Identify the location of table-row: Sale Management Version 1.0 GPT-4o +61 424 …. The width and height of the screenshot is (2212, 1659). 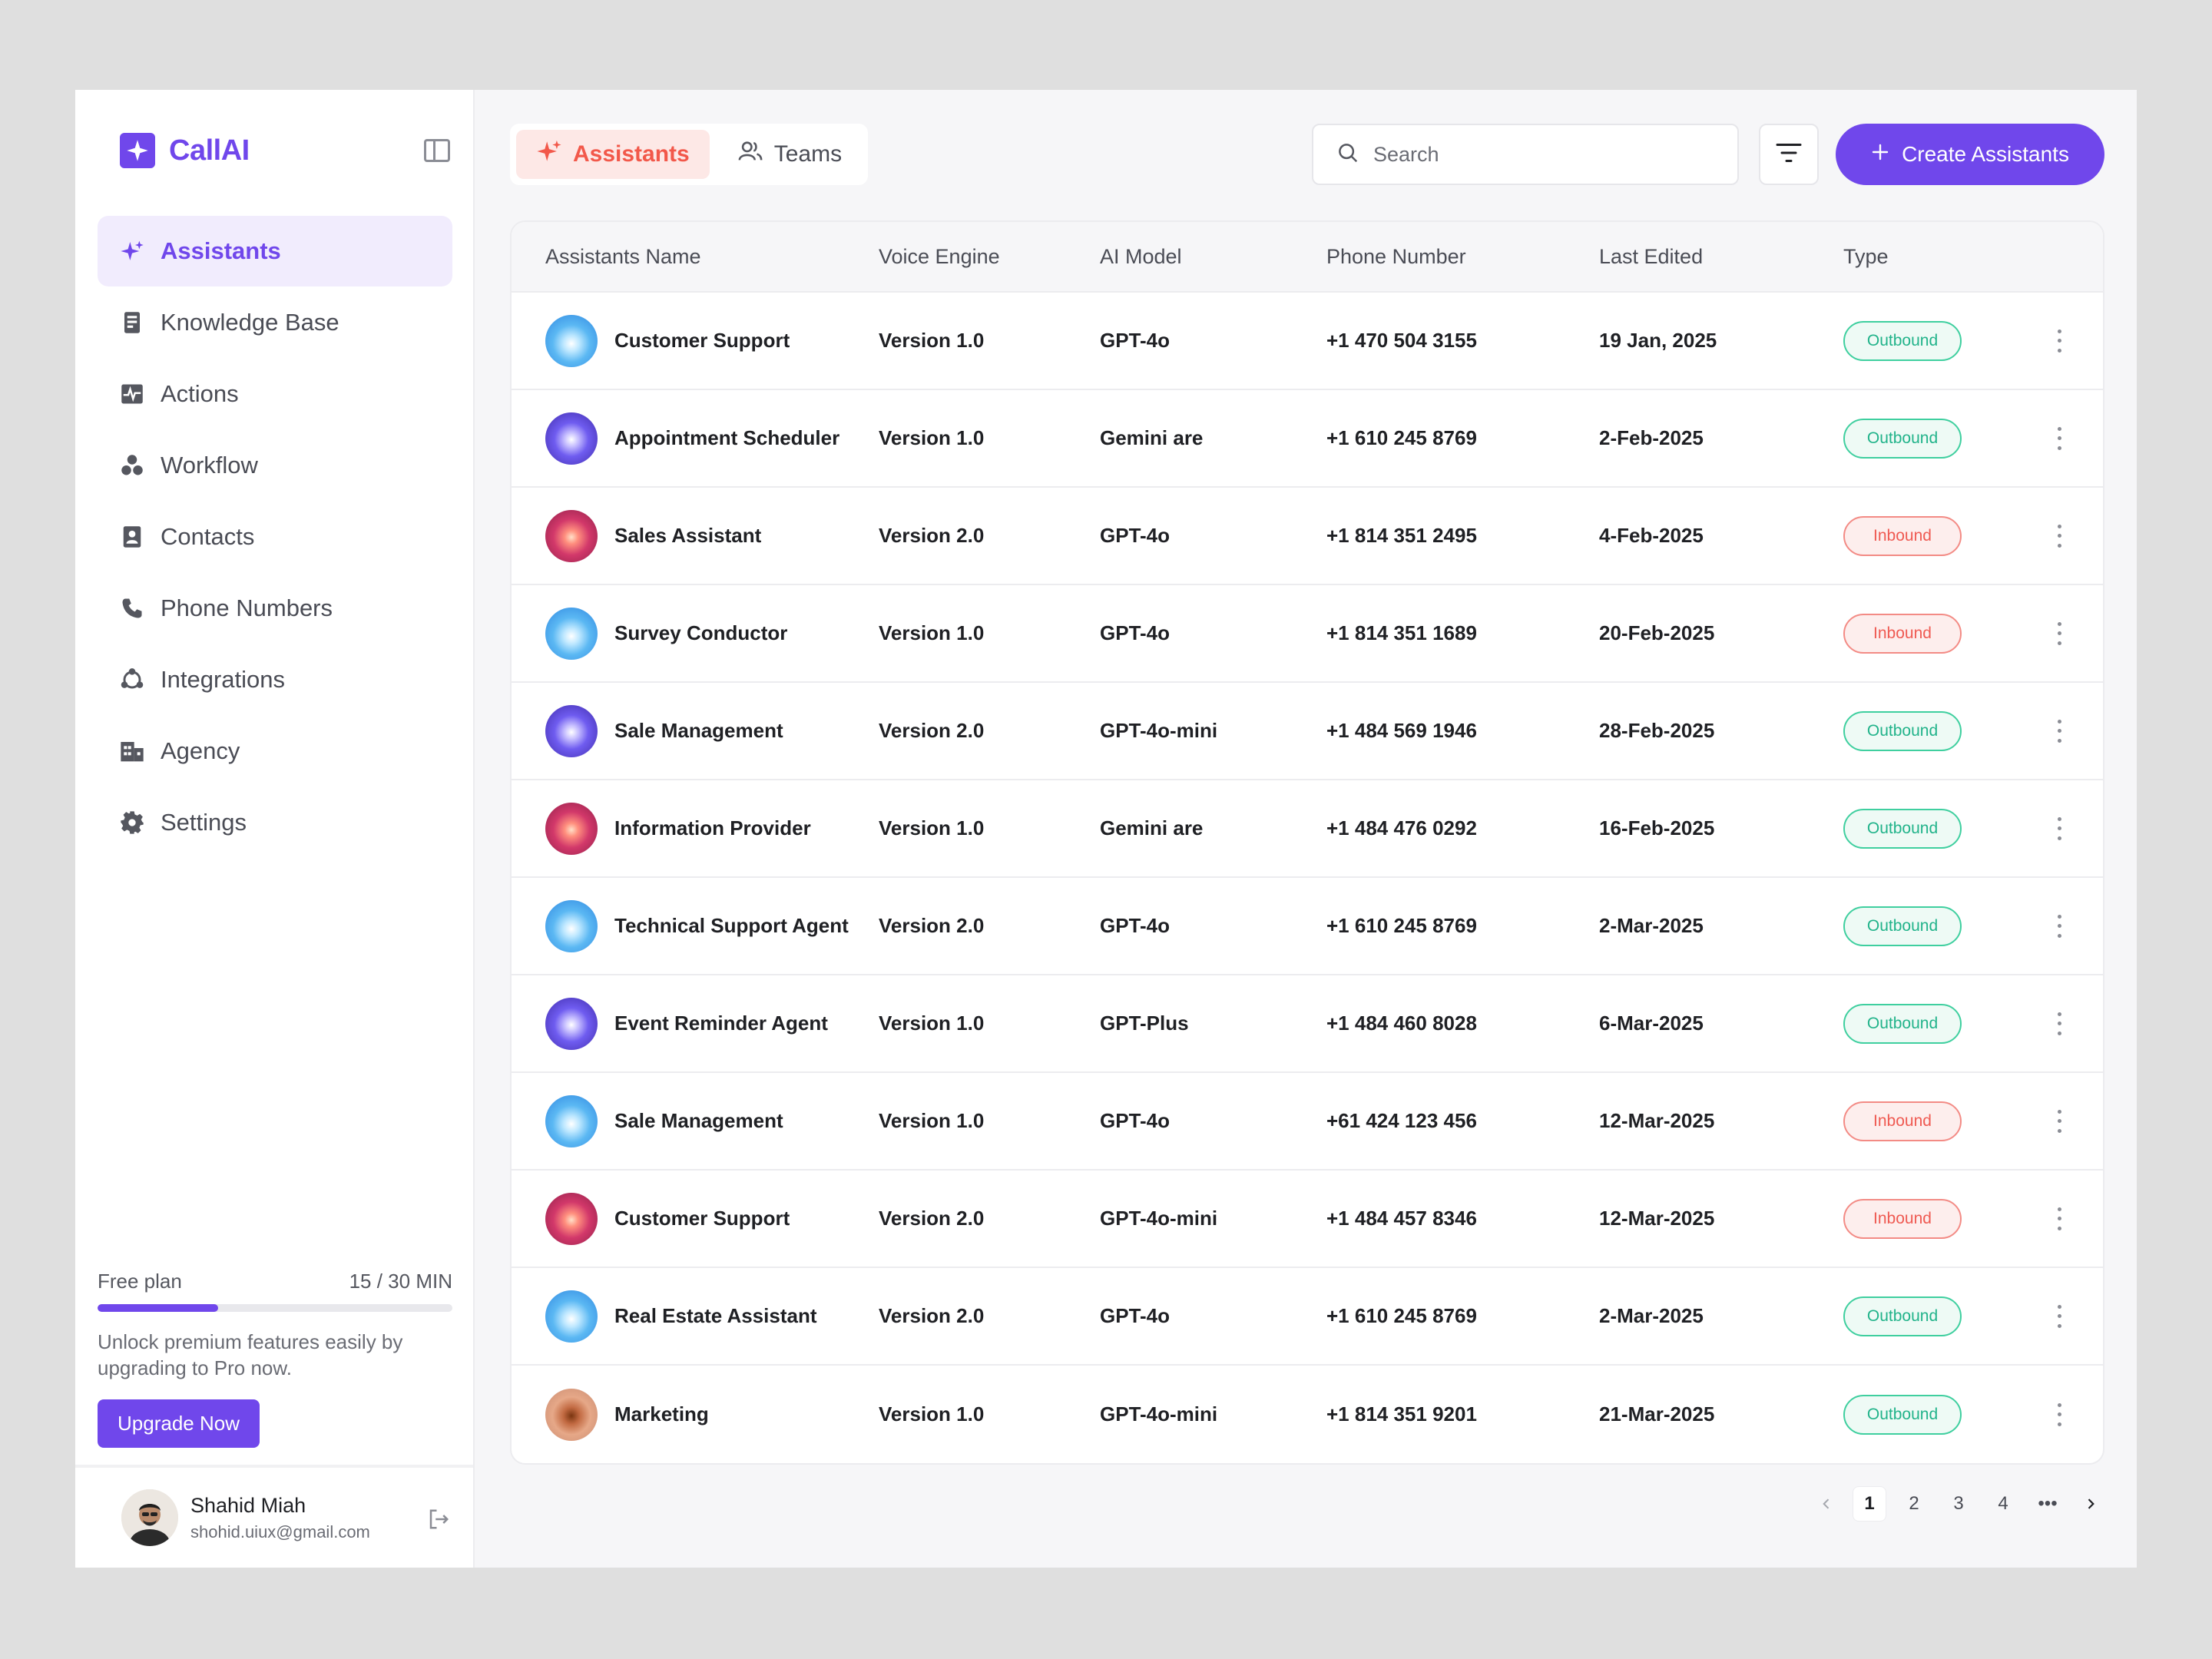
(1307, 1122).